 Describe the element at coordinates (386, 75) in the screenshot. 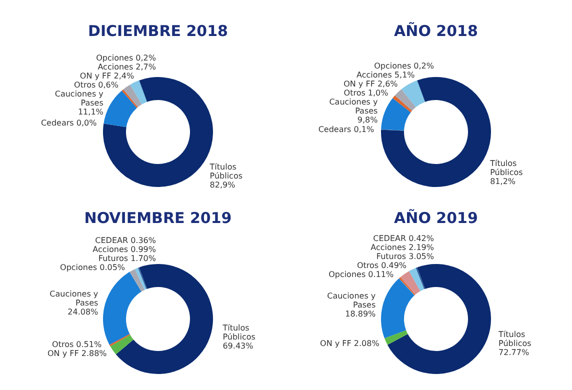

I see `slice-label: Acciones 5,1%` at that location.